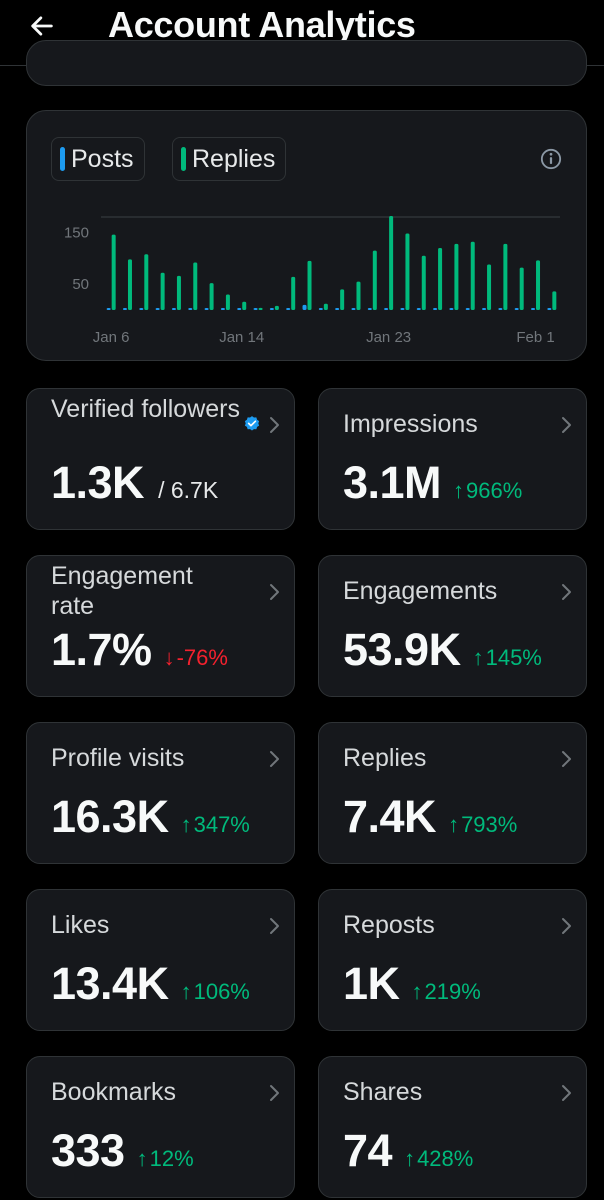 The image size is (604, 1200). I want to click on x-tick-label: Jan 23, so click(388, 337).